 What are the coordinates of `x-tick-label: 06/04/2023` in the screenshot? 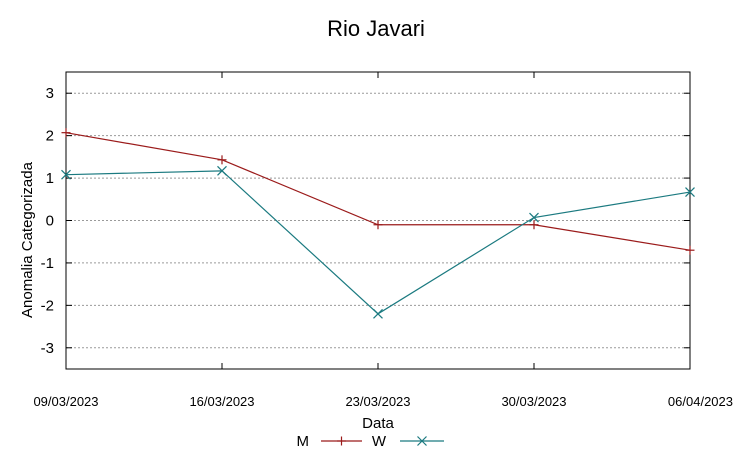 It's located at (700, 401).